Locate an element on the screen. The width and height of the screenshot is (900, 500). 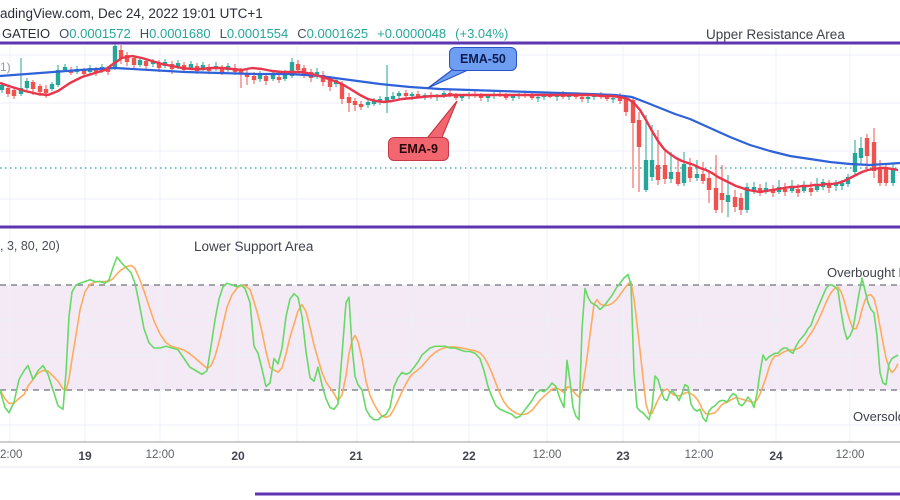
ema9-callout: EMA-9 is located at coordinates (418, 149).